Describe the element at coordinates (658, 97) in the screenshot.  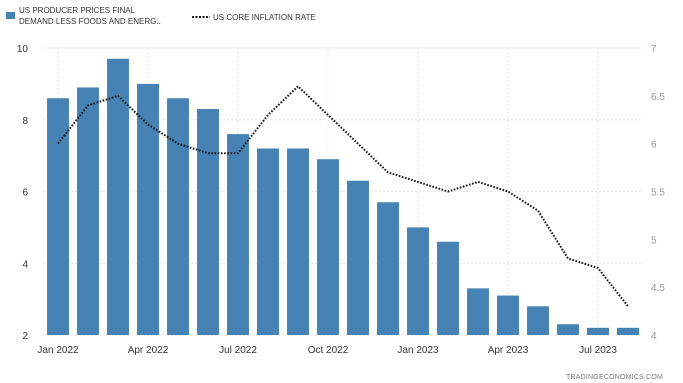
I see `y-right-tick-label: 6.5` at that location.